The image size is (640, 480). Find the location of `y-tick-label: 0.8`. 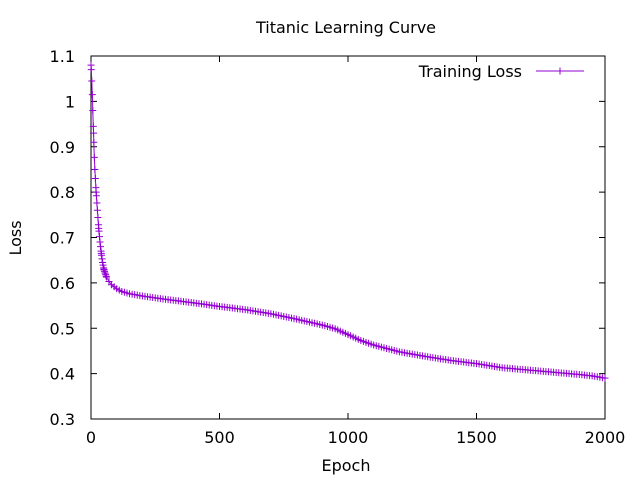

y-tick-label: 0.8 is located at coordinates (62, 192).